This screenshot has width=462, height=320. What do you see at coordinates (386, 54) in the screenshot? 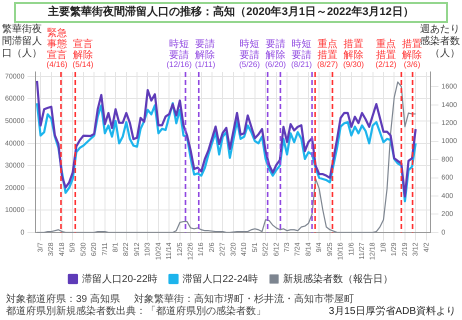
I see `ref-line-label: 重点措置(2/12)` at bounding box center [386, 54].